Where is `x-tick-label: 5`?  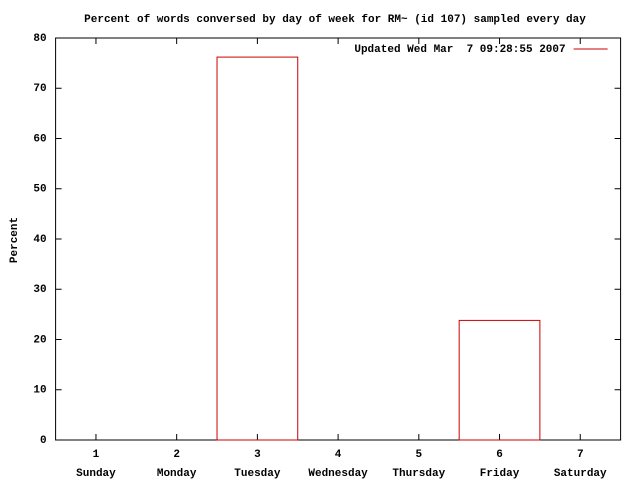
x-tick-label: 5 is located at coordinates (419, 455).